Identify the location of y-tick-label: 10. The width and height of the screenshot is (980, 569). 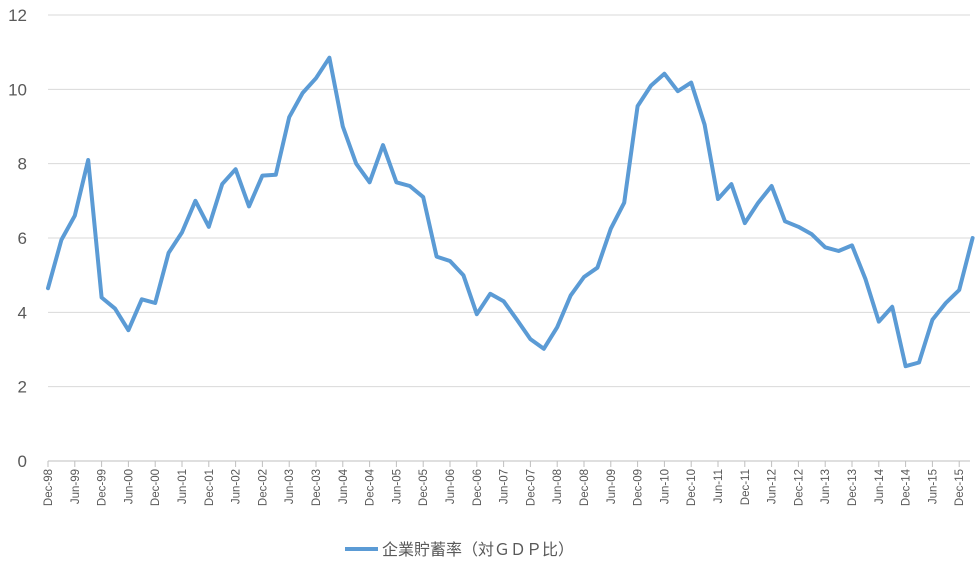
(17, 89).